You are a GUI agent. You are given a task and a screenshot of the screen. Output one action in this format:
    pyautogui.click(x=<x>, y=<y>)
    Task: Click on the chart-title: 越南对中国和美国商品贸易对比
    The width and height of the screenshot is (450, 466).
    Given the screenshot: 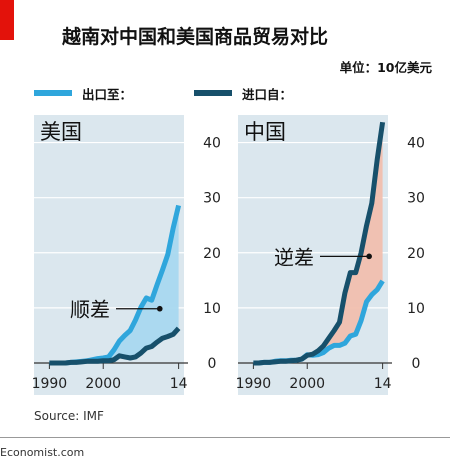 What is the action you would take?
    pyautogui.click(x=195, y=37)
    